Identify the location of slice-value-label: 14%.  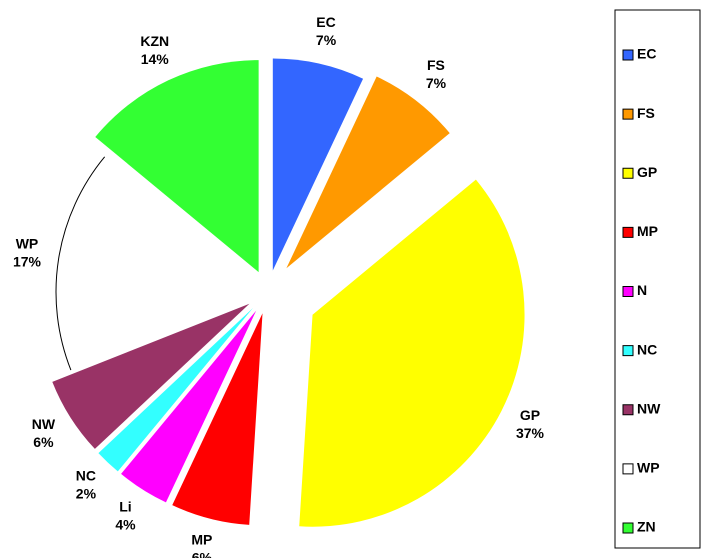
(155, 59).